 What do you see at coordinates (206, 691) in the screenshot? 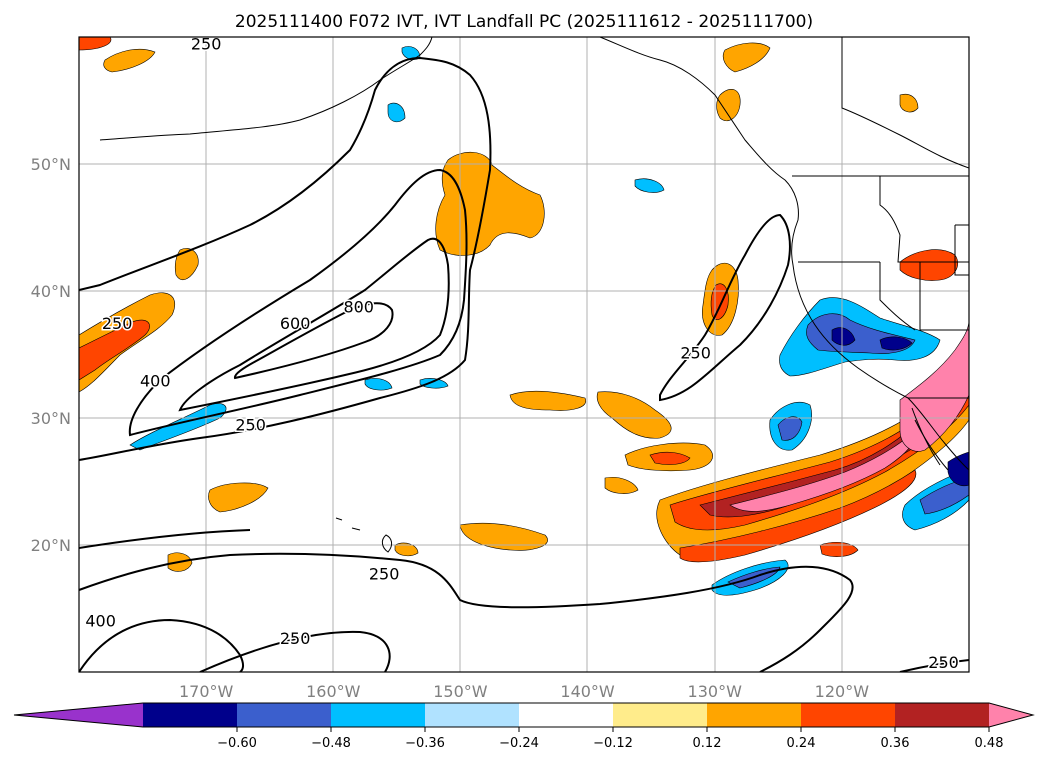
I see `longitude-tick-label: 170°W` at bounding box center [206, 691].